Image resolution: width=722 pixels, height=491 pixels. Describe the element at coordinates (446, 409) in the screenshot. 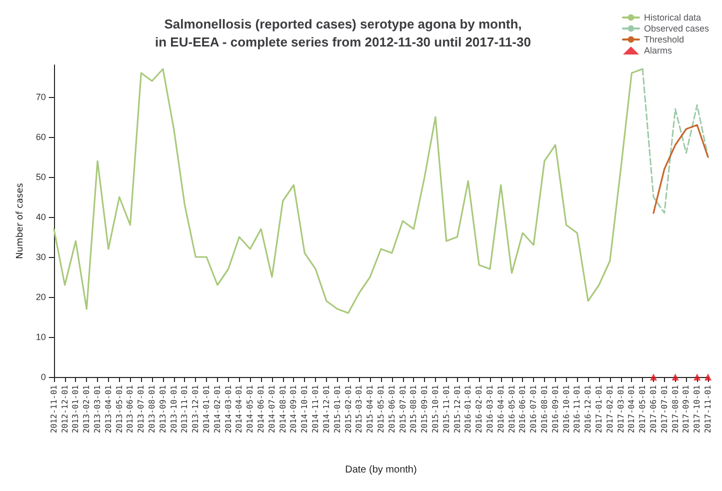

I see `x-tick-label: 2015-11-01` at that location.